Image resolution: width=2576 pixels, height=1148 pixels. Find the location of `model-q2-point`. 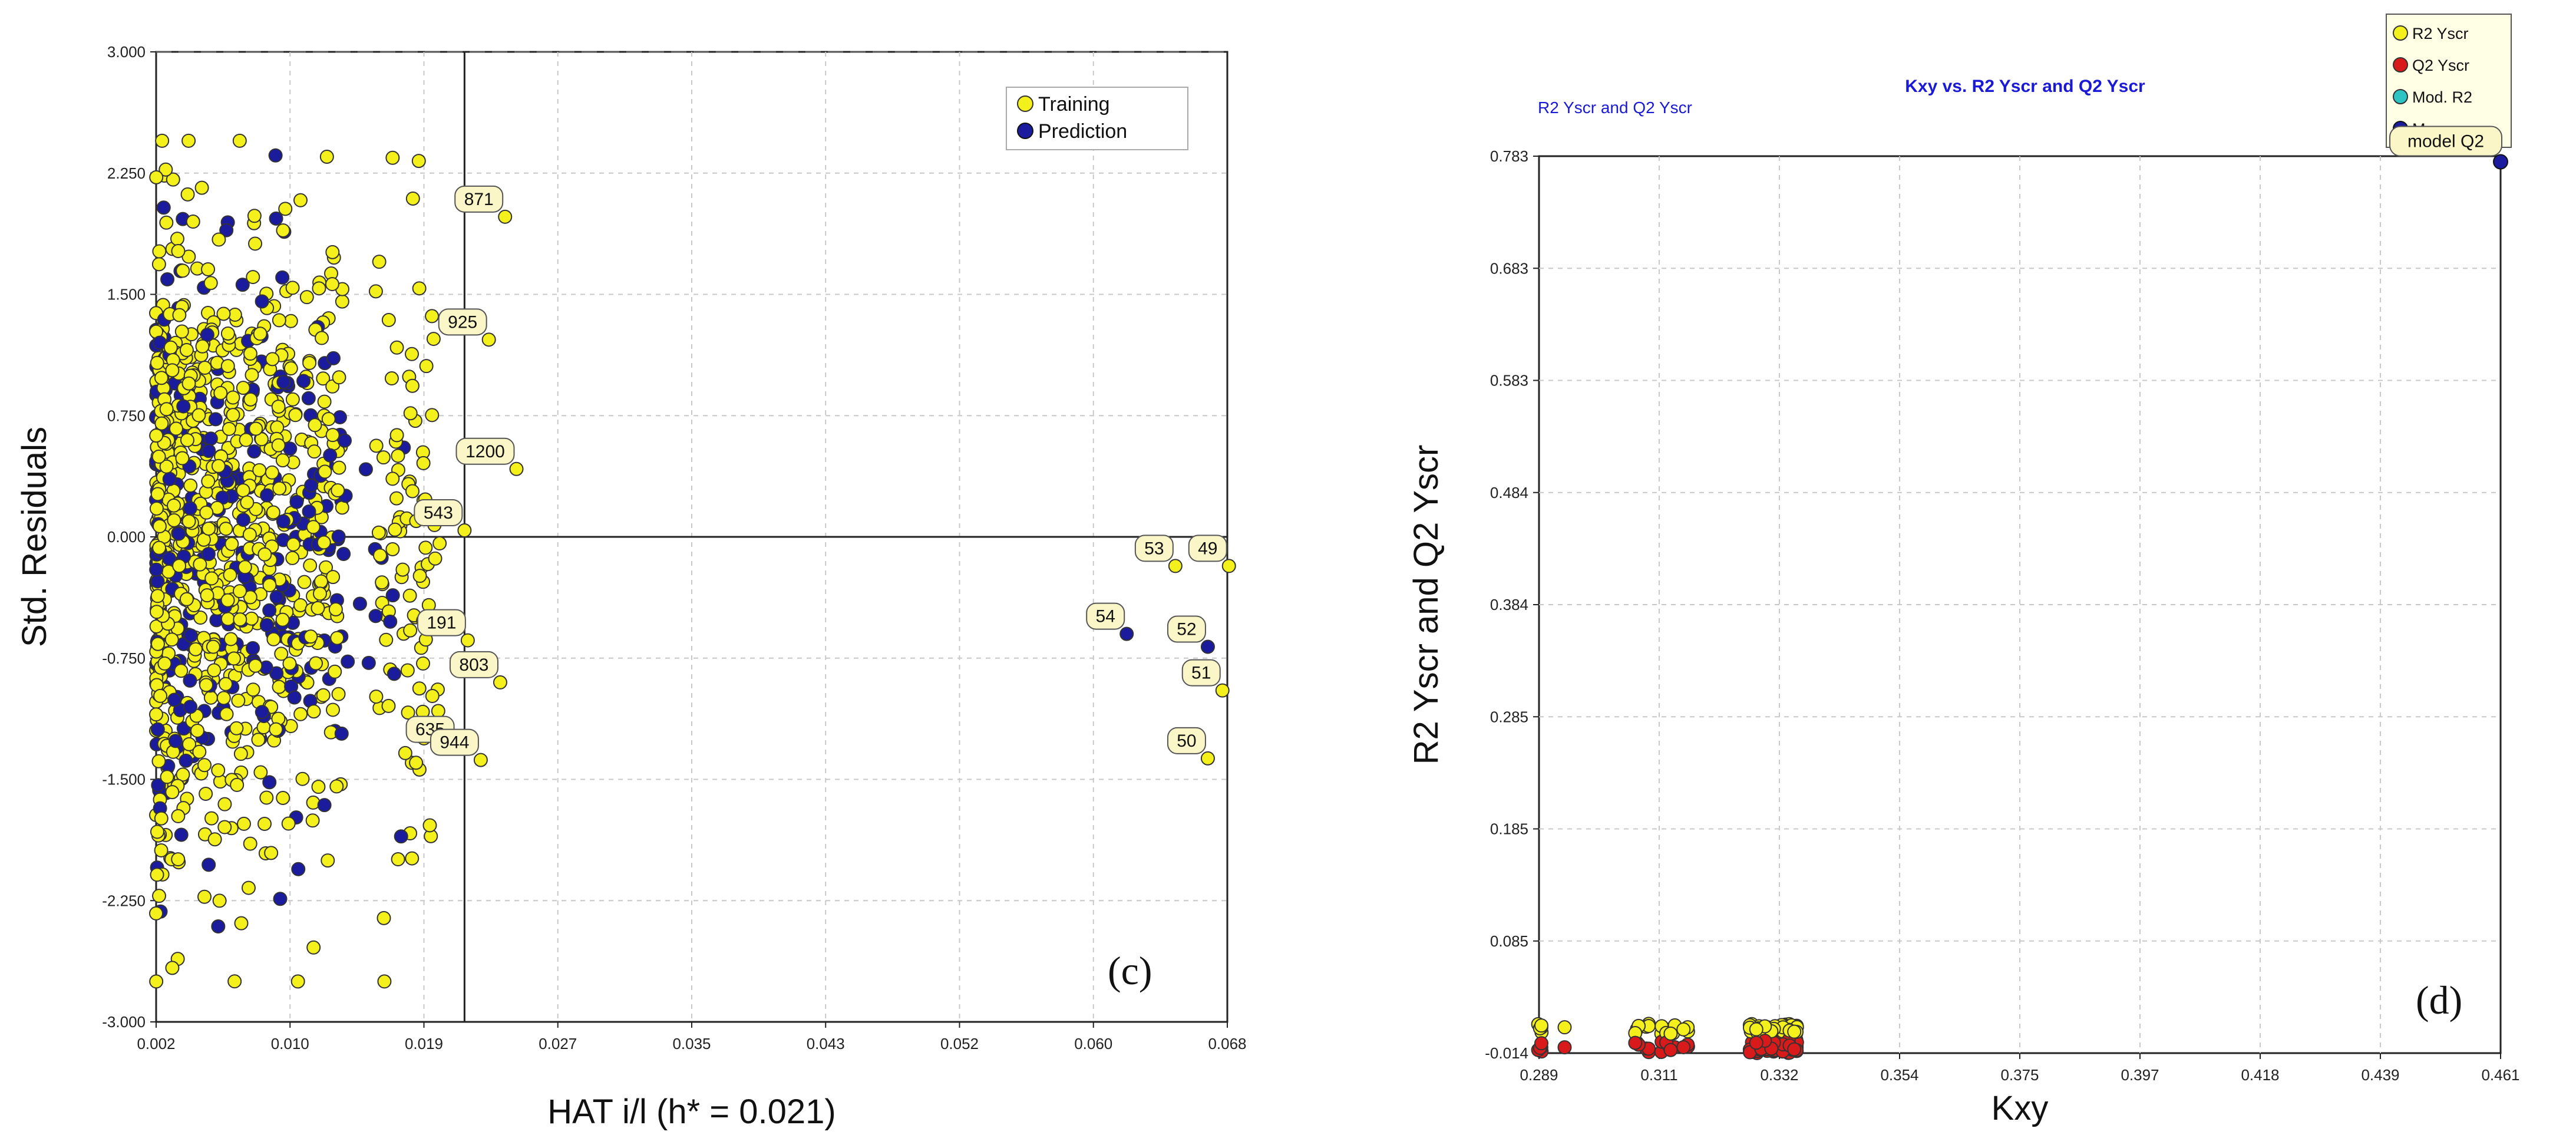

model-q2-point is located at coordinates (2500, 162).